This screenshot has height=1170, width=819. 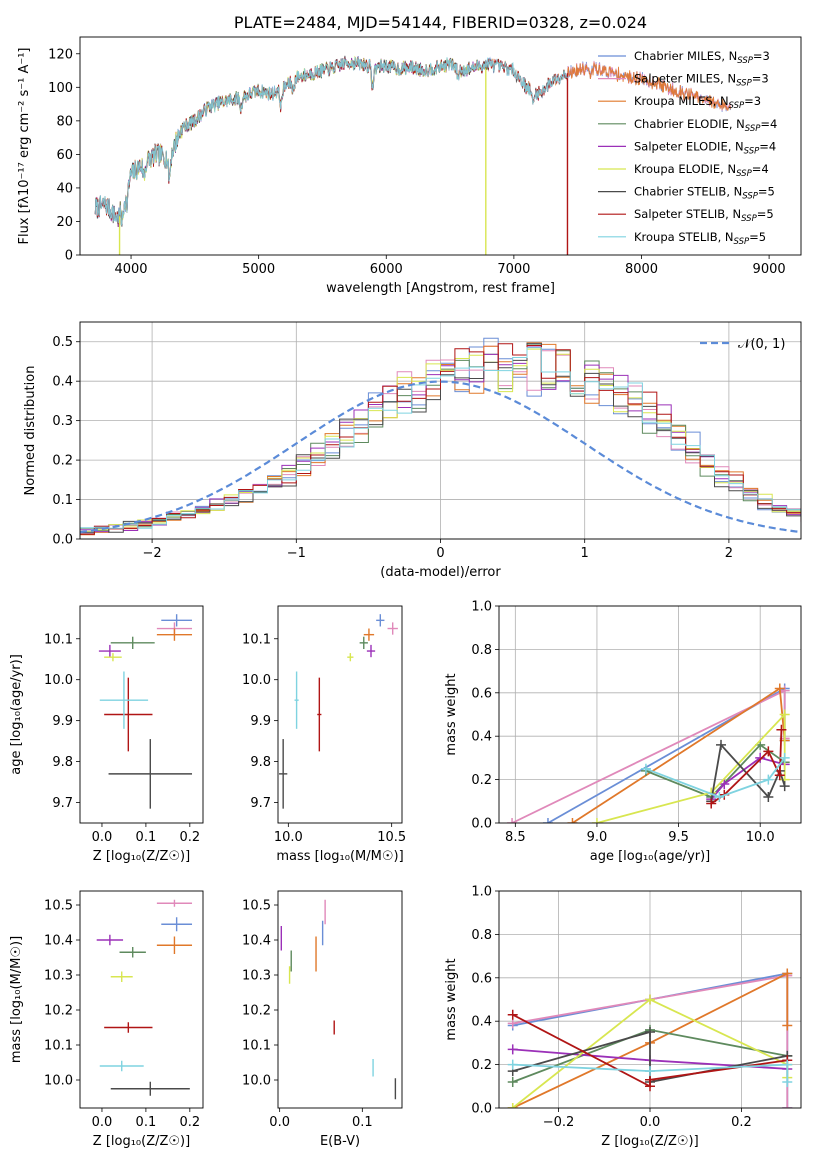 What do you see at coordinates (362, 1122) in the screenshot?
I see `tick-label-x: 0.1` at bounding box center [362, 1122].